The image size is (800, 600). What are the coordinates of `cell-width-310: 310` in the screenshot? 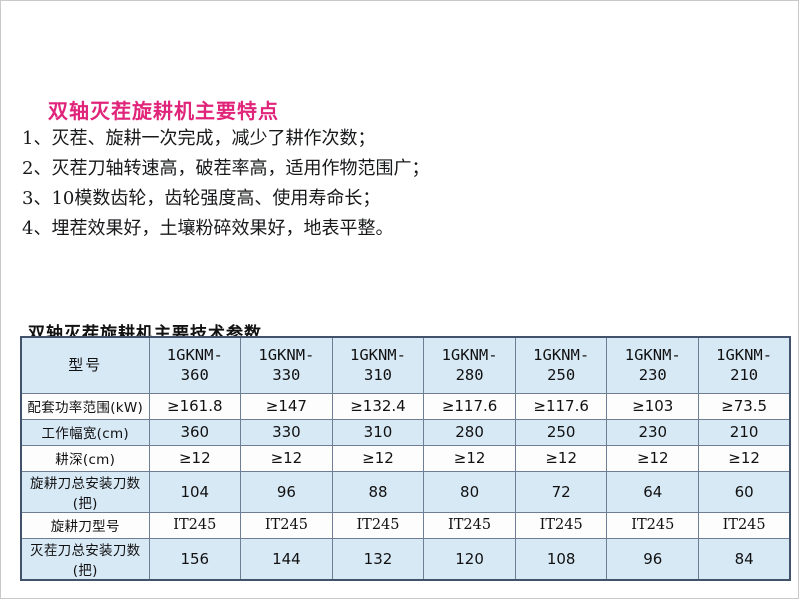 It's located at (378, 432).